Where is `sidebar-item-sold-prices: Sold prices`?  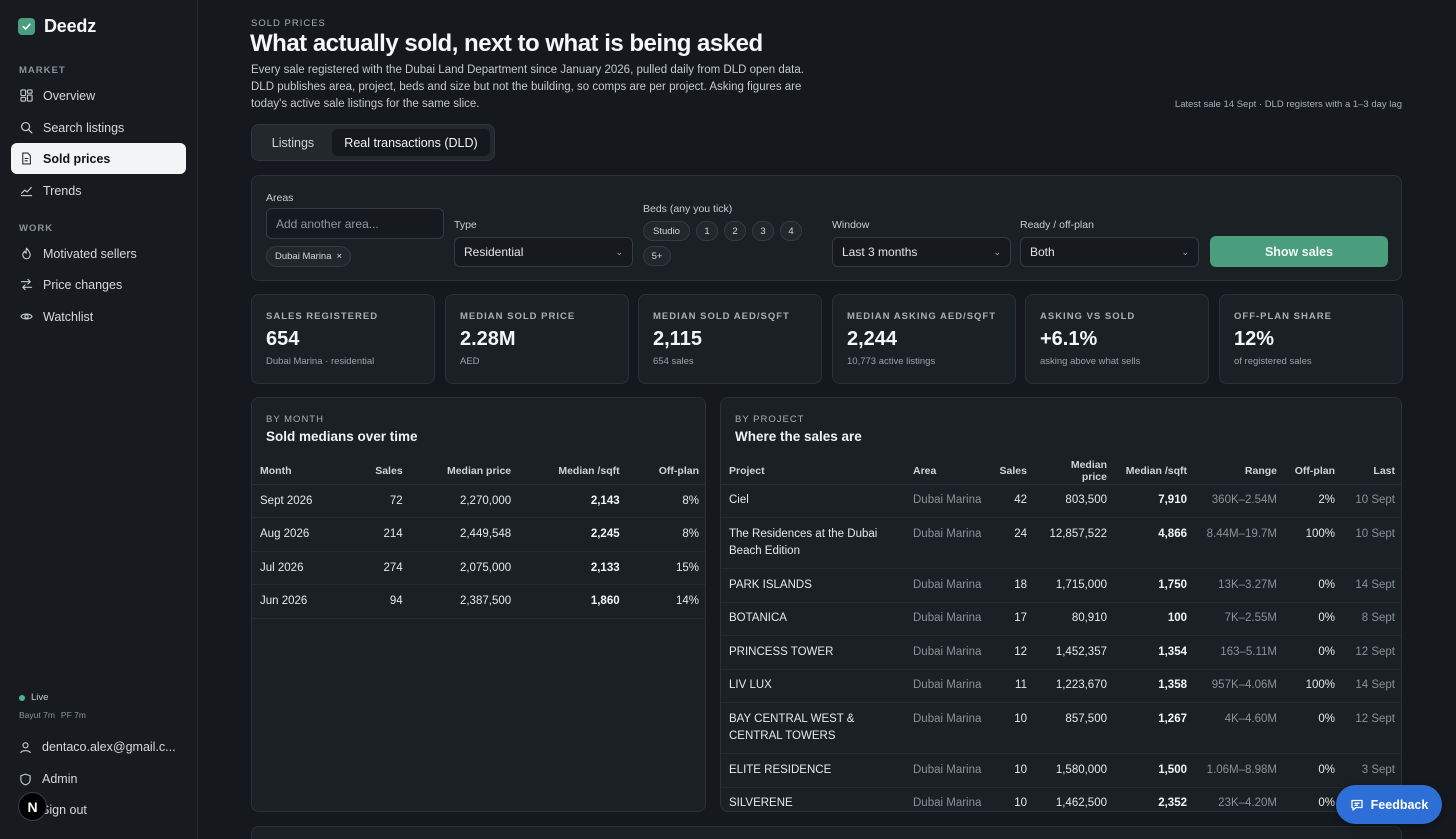 sidebar-item-sold-prices: Sold prices is located at coordinates (98, 158).